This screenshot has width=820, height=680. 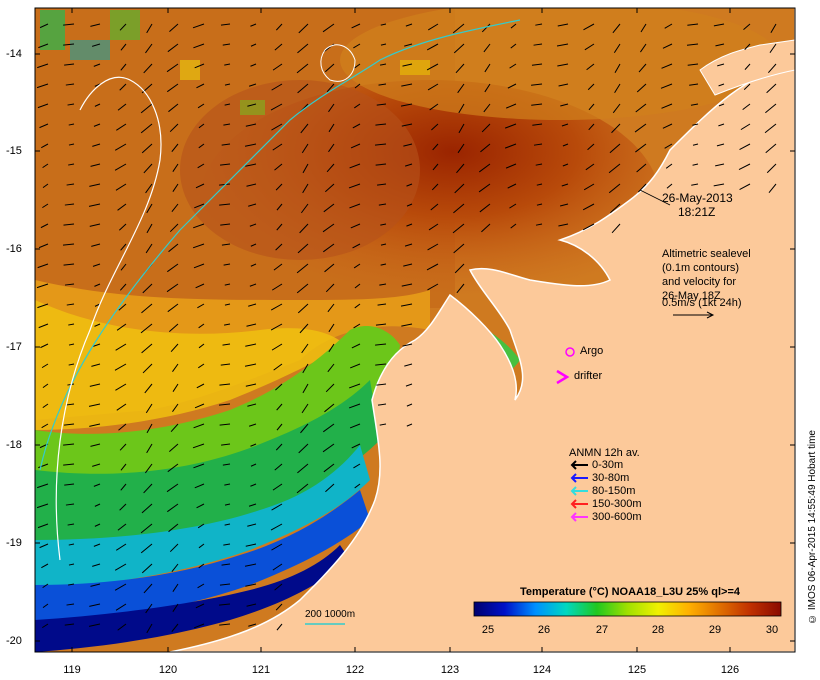 I want to click on drifter-label: drifter, so click(x=588, y=376).